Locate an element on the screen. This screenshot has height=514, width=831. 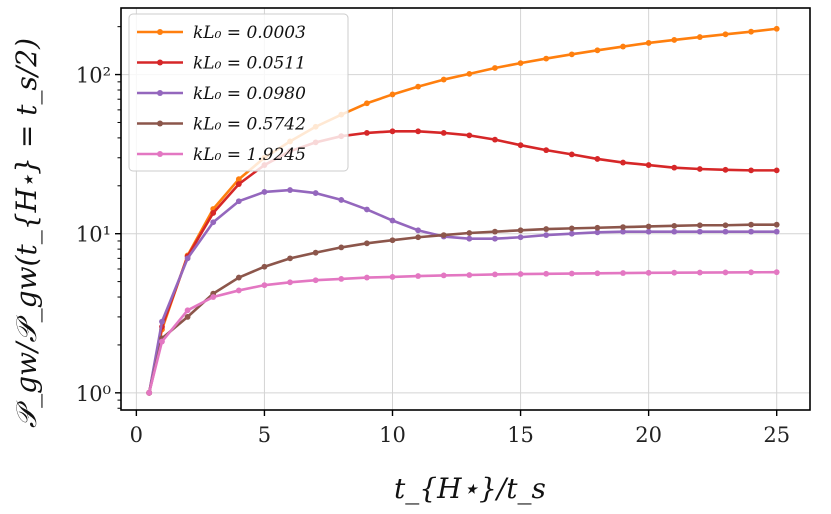
legend-label: kL₀ = 0.0003 is located at coordinates (249, 33).